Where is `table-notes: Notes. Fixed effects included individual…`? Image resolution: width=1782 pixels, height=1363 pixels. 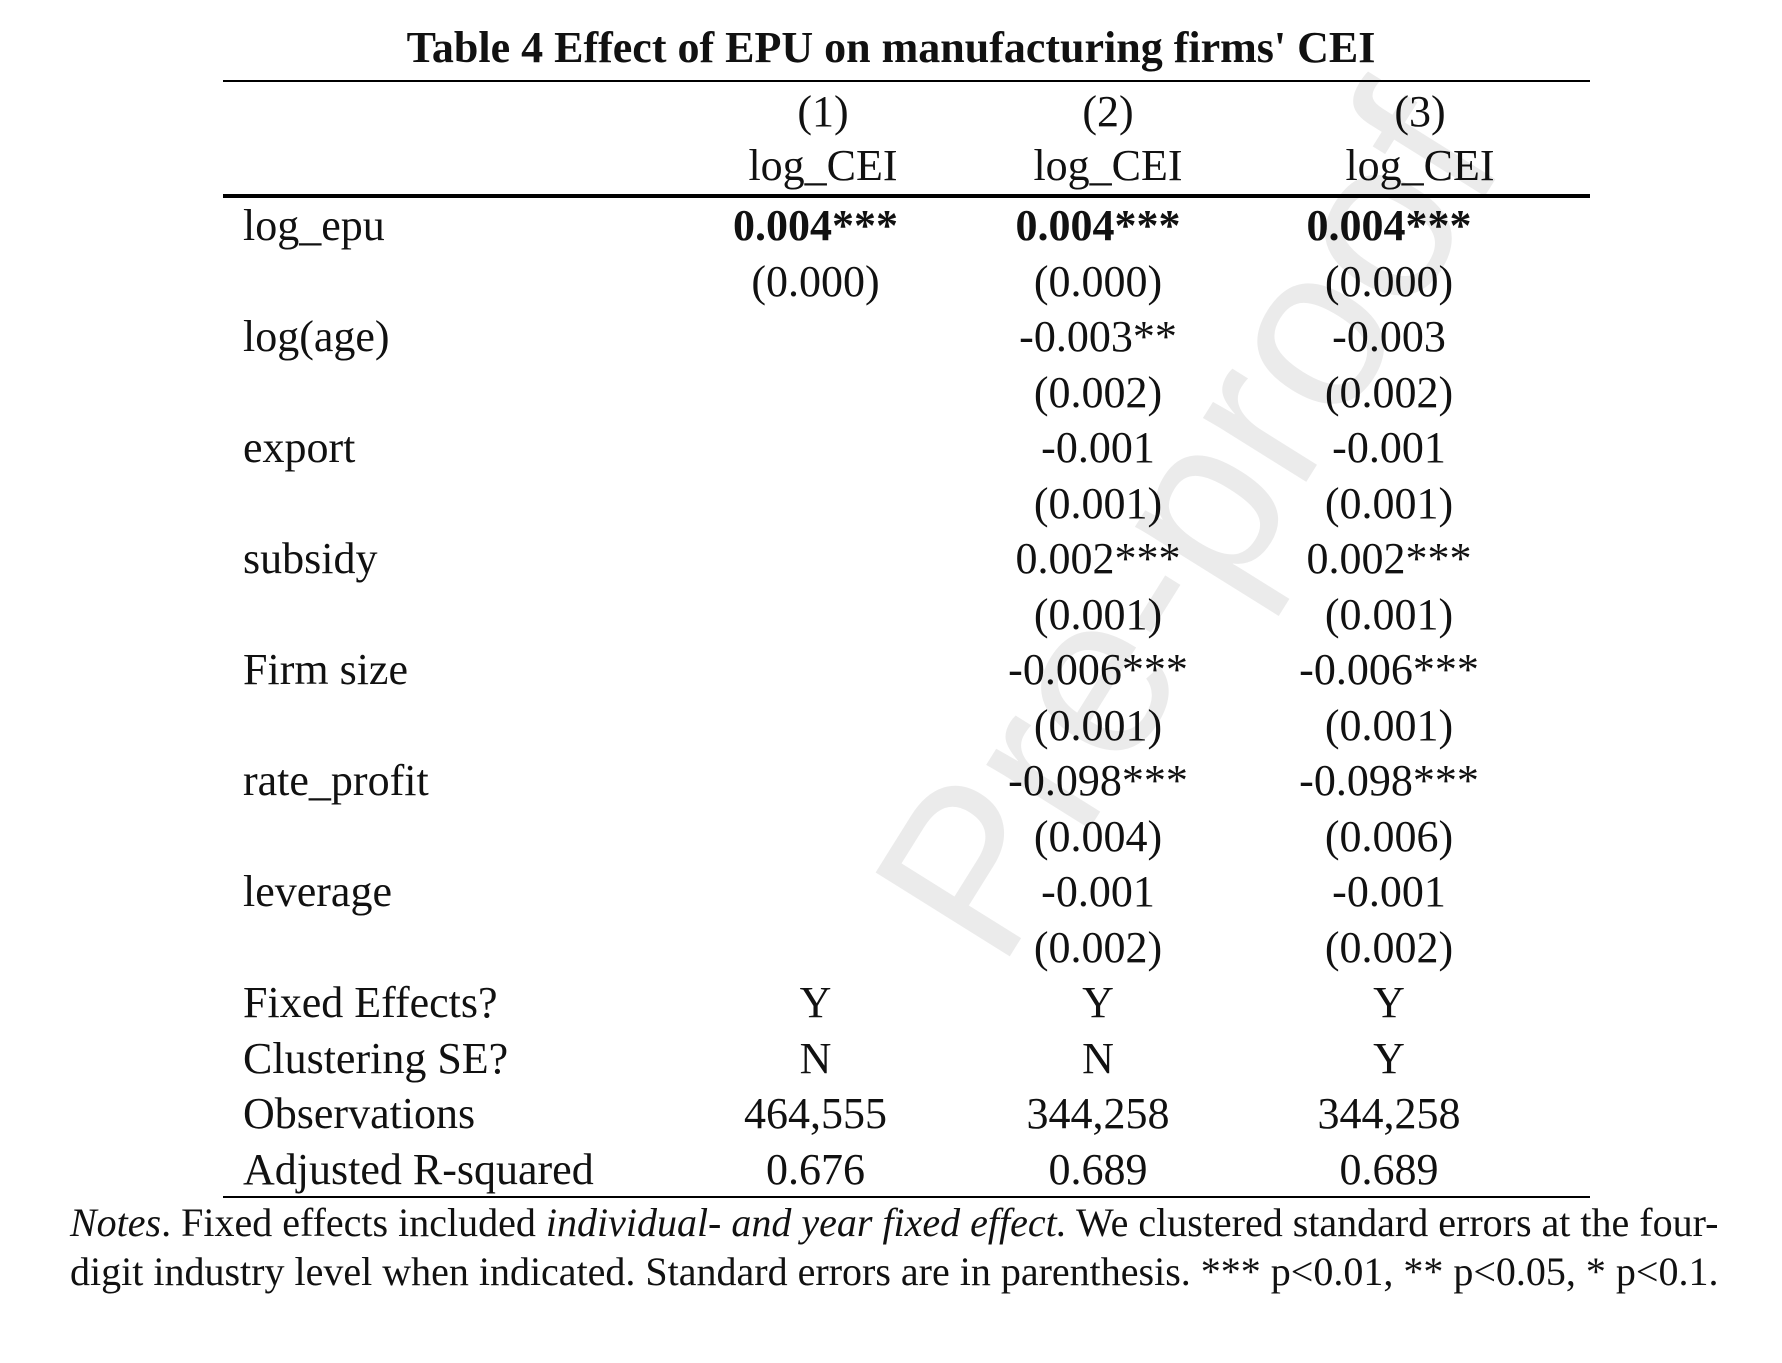
table-notes: Notes. Fixed effects included individual… is located at coordinates (920, 1247).